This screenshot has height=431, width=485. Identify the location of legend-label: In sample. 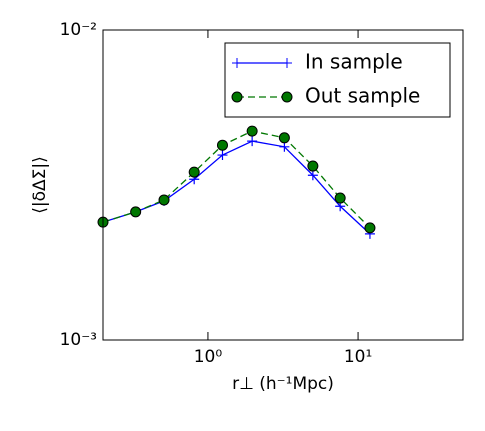
(354, 62).